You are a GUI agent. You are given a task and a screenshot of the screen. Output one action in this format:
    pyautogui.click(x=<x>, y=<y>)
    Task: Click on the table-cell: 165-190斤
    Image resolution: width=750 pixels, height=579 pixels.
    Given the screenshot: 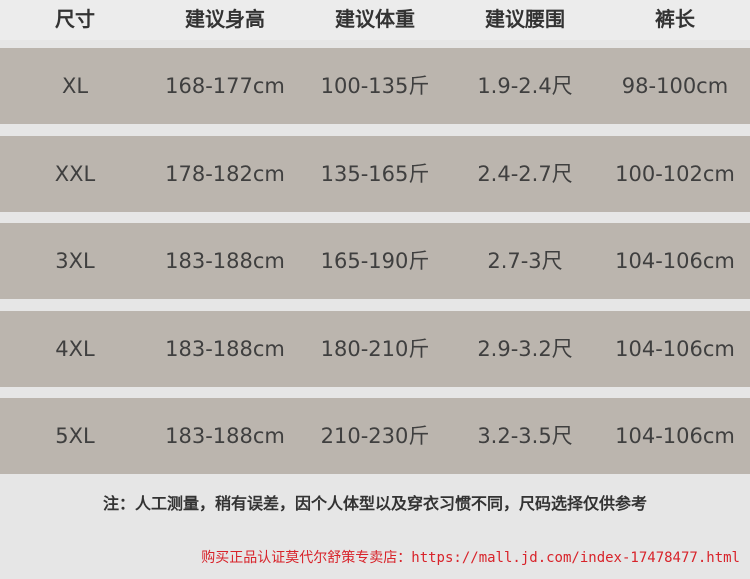 What is the action you would take?
    pyautogui.click(x=375, y=261)
    